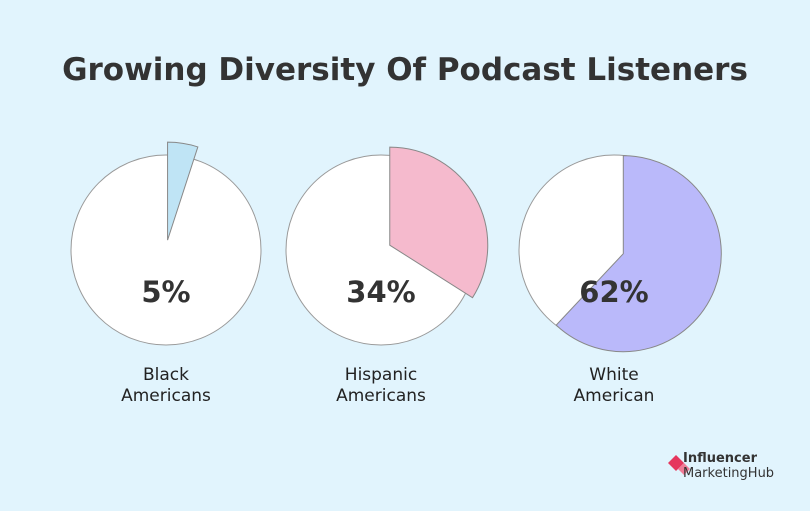  I want to click on logo-icon, so click(684, 469).